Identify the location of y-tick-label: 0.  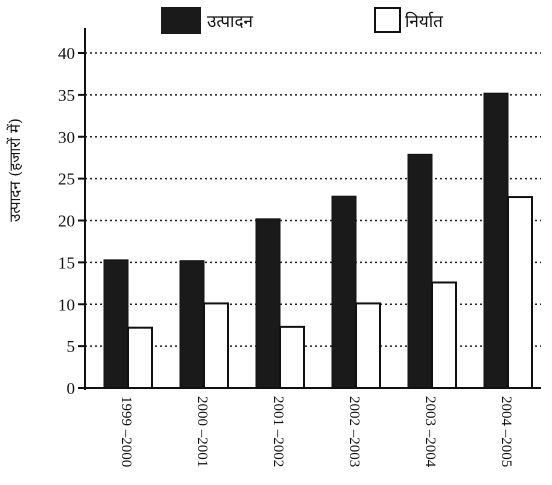
(71, 388).